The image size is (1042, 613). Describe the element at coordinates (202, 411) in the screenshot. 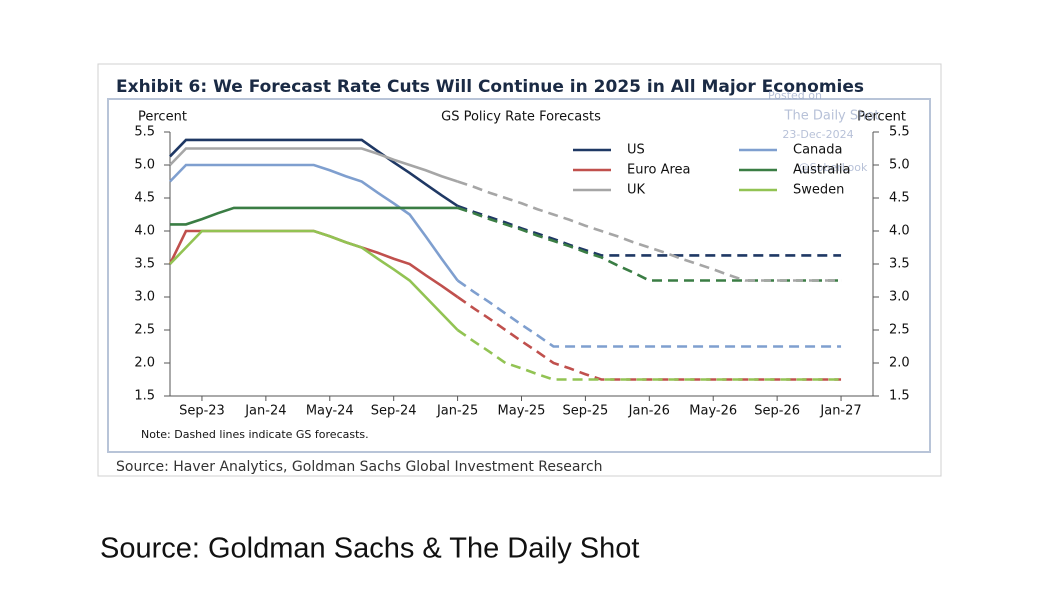

I see `x-tick-label: Sep-23` at that location.